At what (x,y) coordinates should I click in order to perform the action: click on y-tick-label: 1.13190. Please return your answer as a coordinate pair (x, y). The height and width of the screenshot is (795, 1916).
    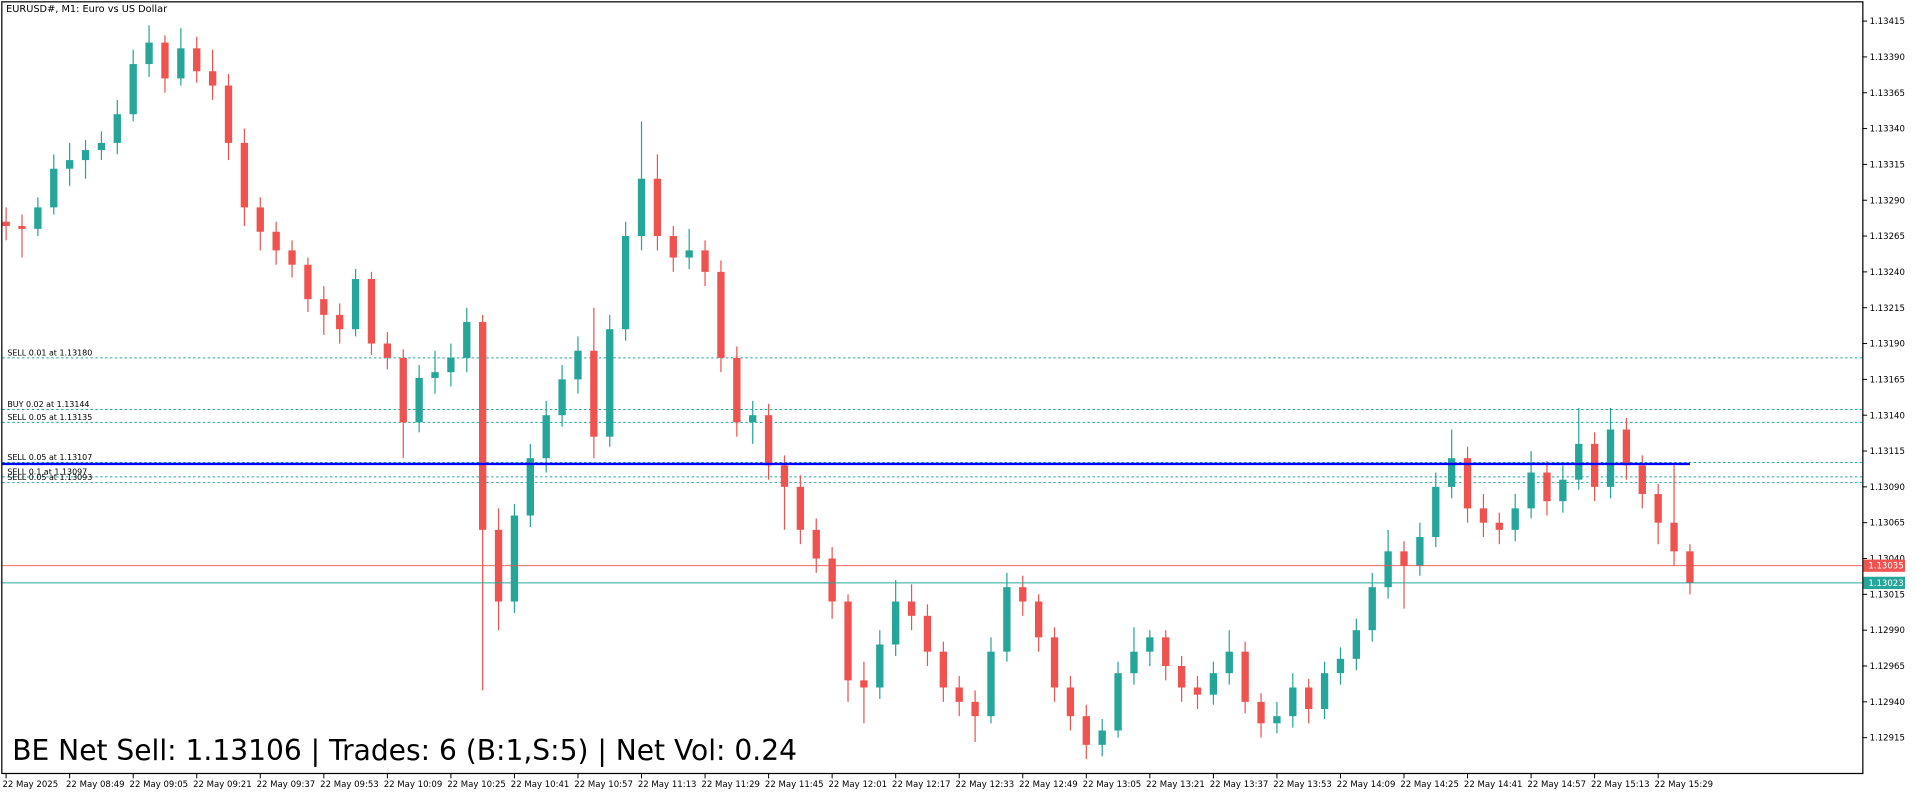
    Looking at the image, I should click on (1887, 345).